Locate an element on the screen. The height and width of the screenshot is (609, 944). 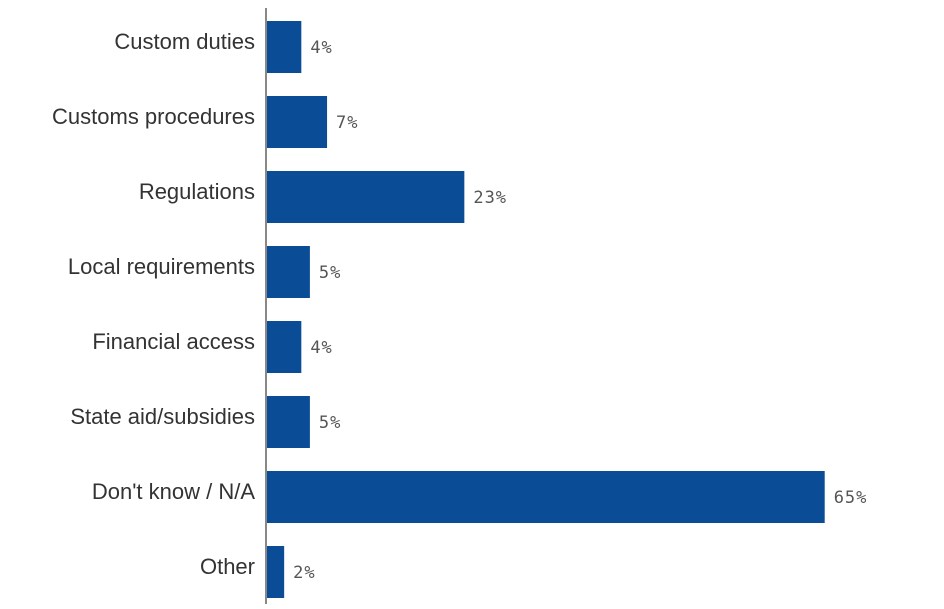
category-label-5: State aid/subsidies is located at coordinates (162, 416).